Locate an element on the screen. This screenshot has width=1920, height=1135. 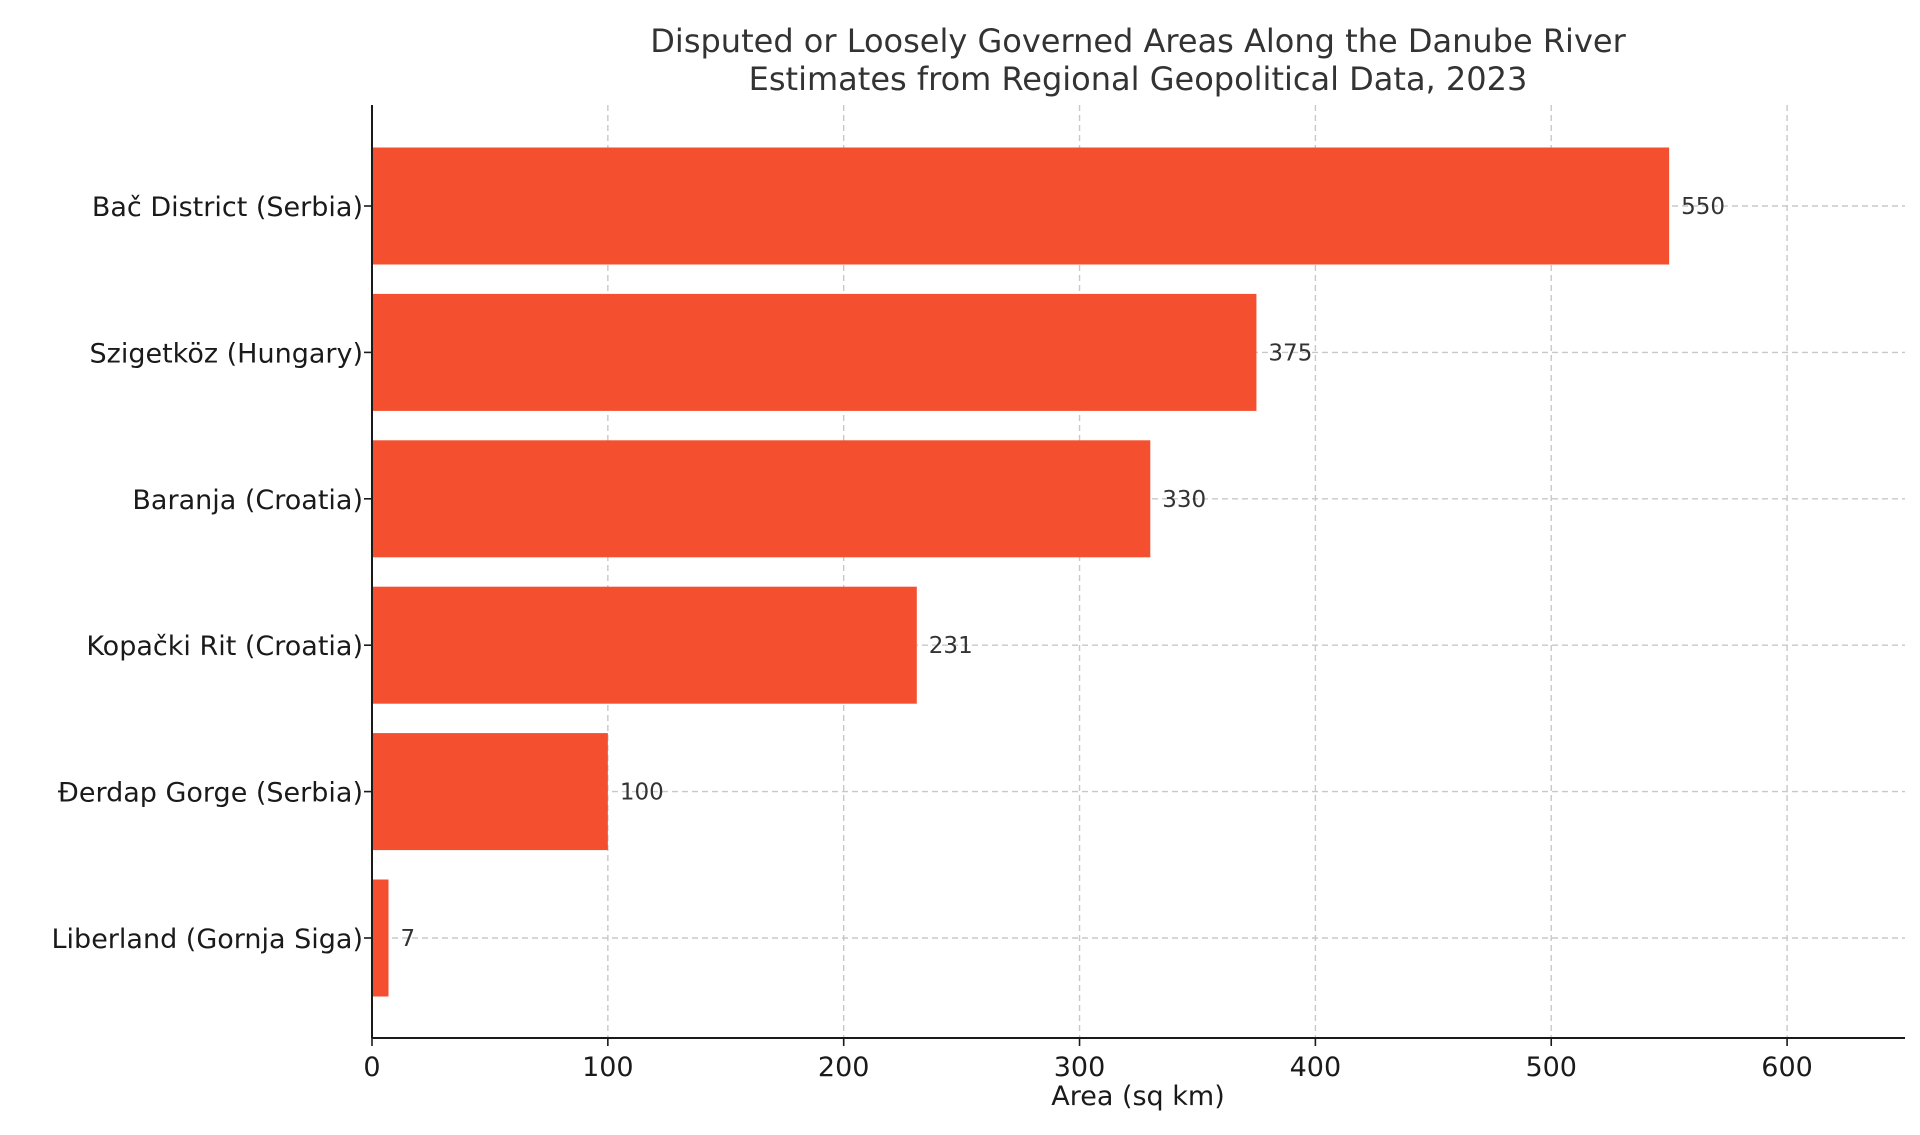
data-label: 550 is located at coordinates (1703, 207).